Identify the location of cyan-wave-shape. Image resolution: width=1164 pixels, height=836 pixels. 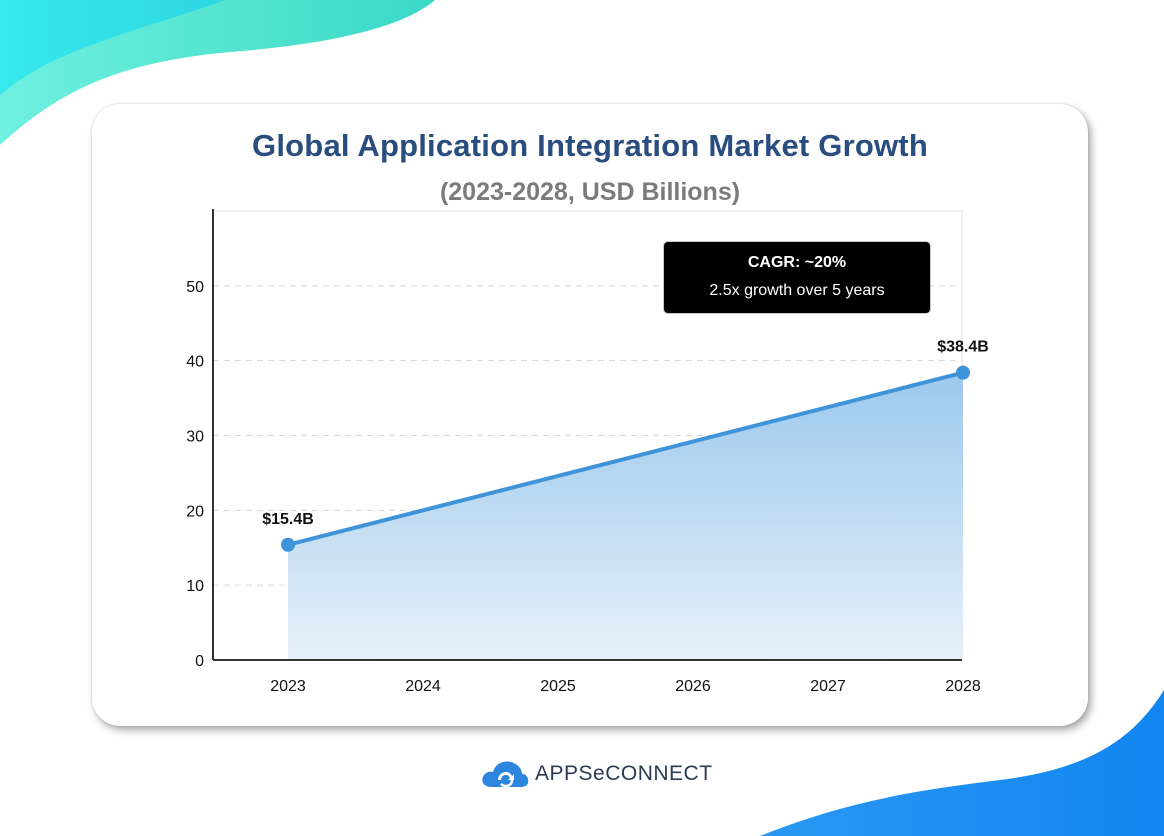
(112, 47).